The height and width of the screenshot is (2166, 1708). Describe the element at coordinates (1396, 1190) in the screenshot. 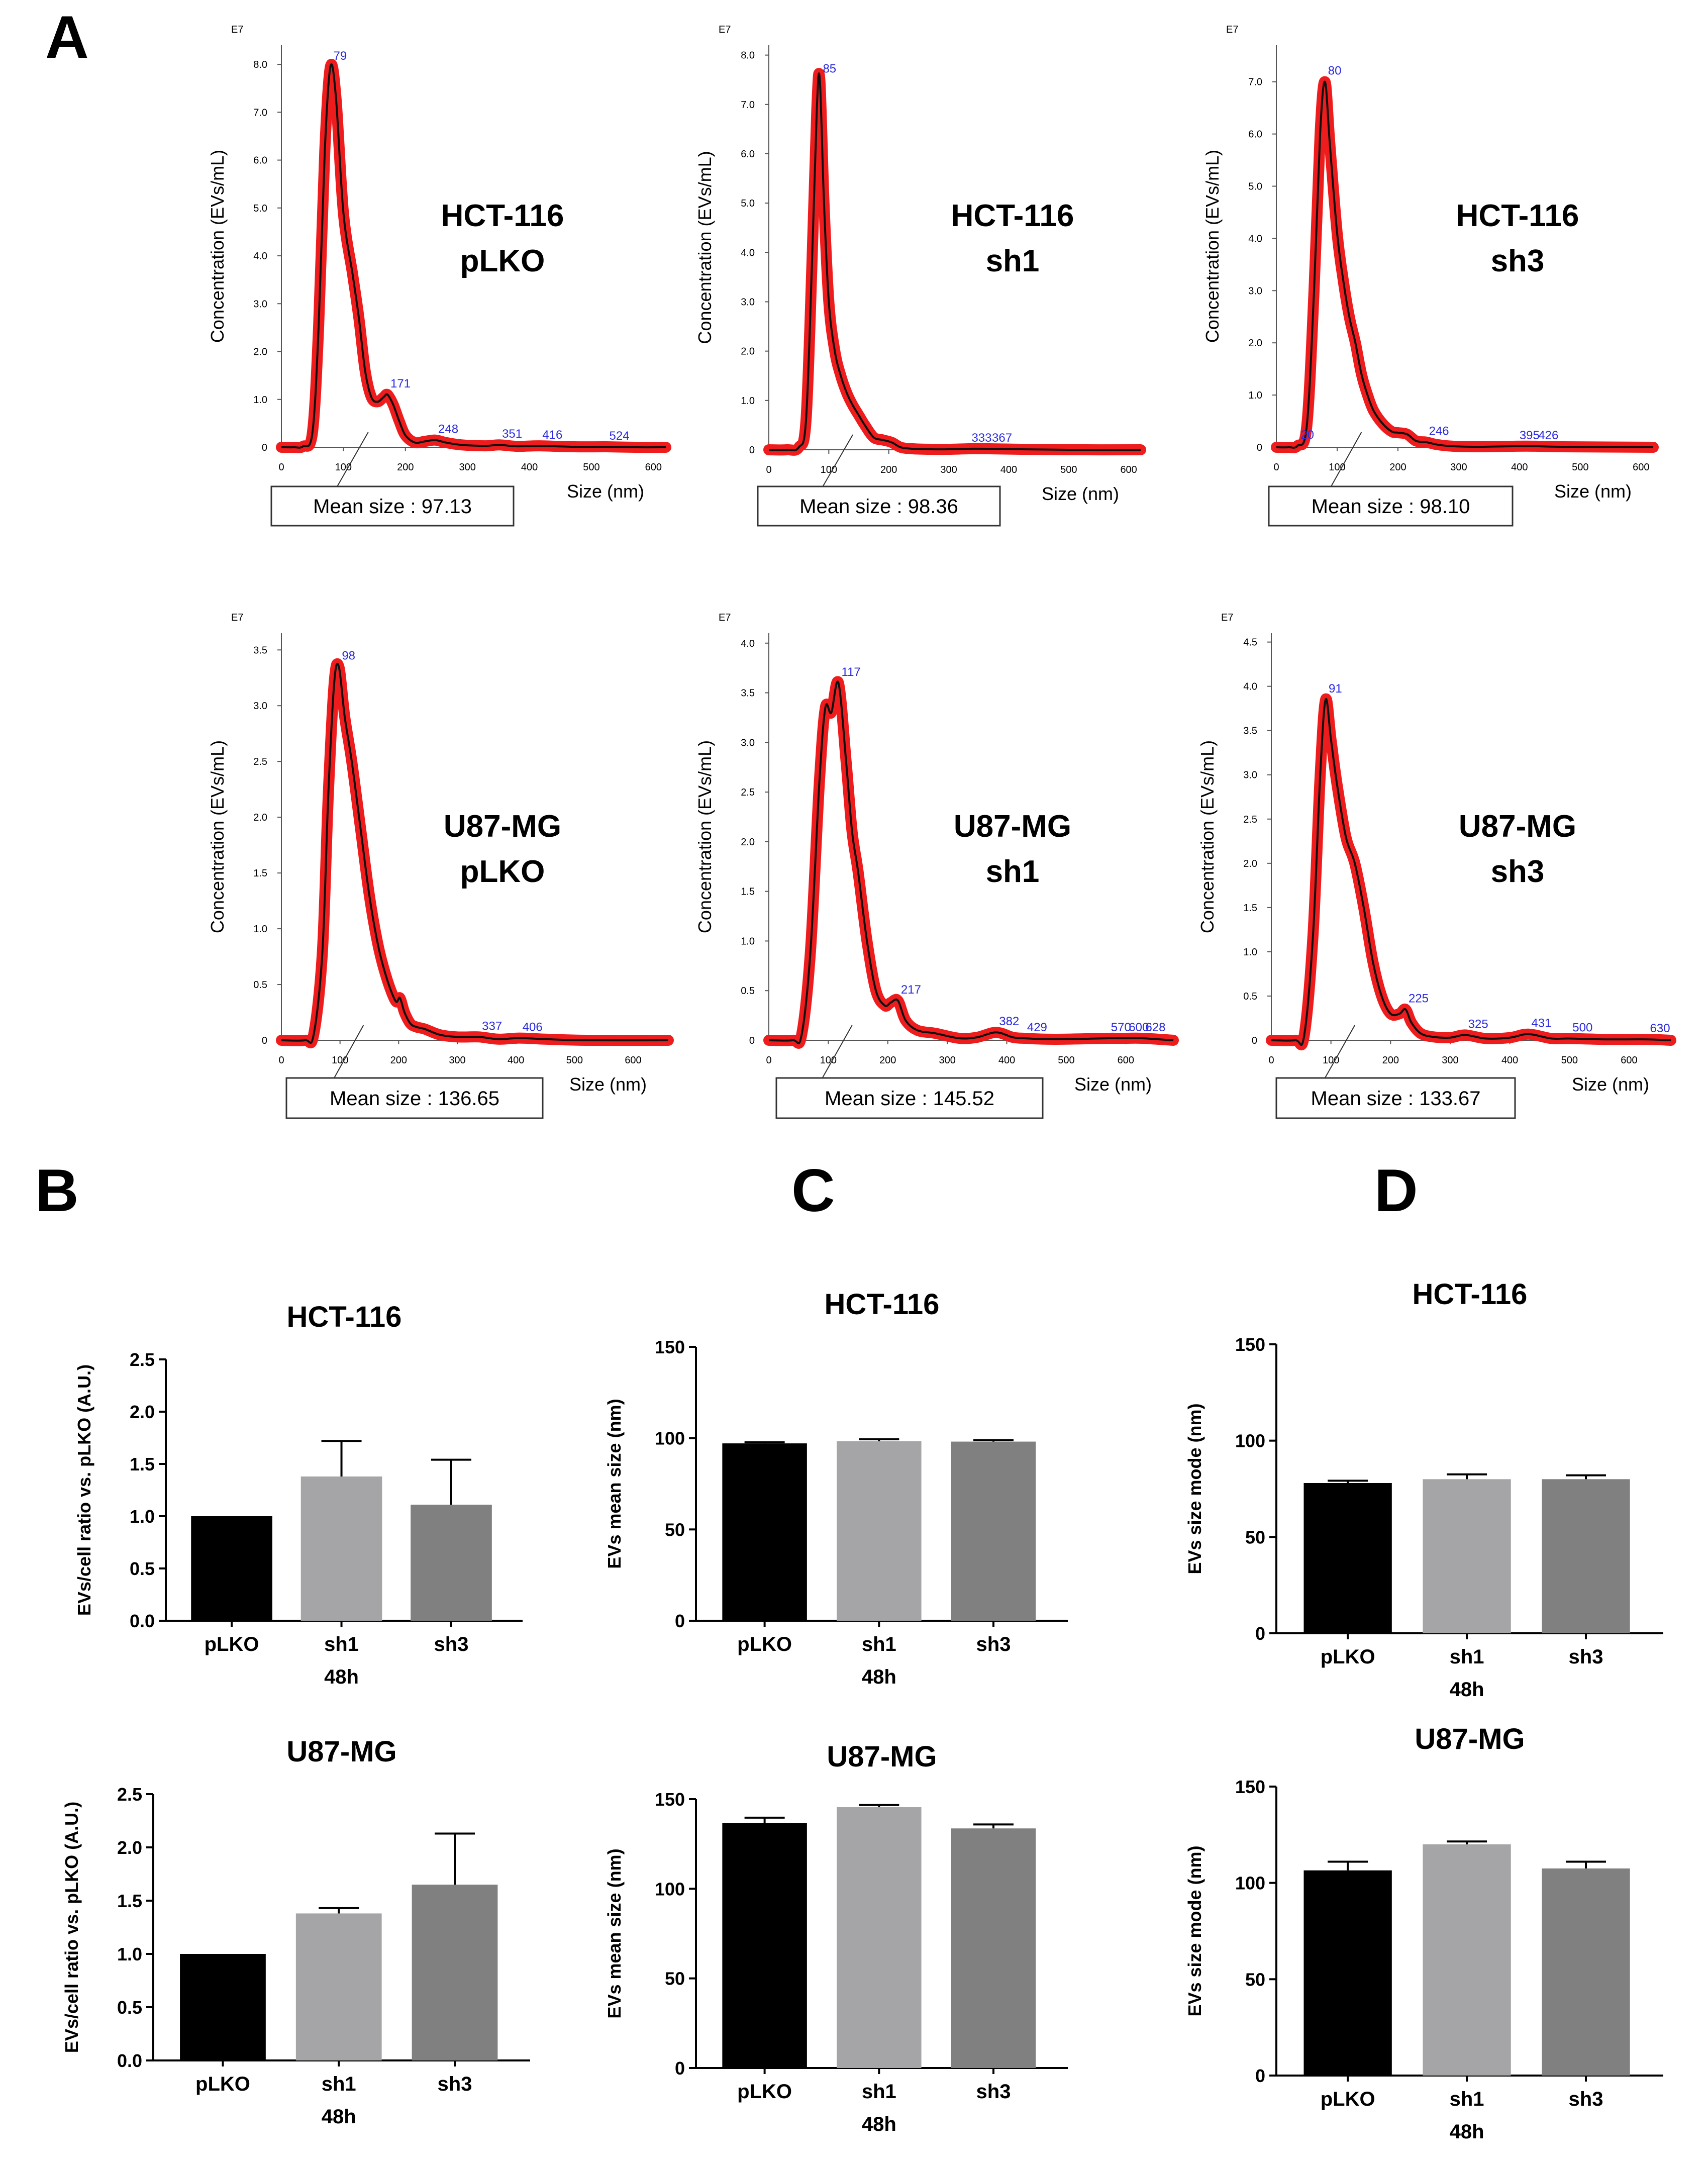

I see `panel-letter-d: D` at that location.